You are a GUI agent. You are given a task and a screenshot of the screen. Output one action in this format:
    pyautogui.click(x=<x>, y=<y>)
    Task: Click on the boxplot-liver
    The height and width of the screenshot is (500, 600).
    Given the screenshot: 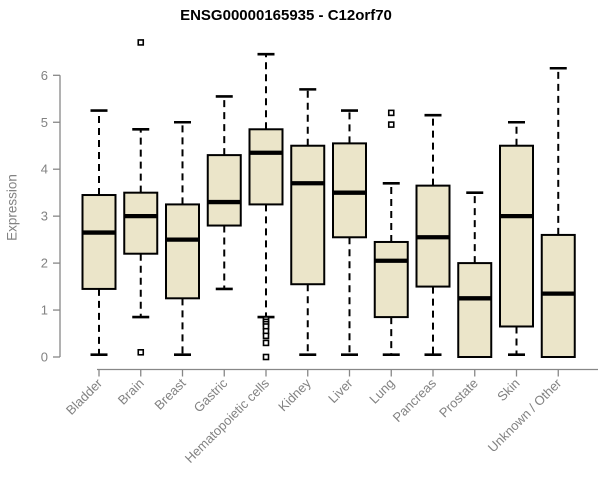 What is the action you would take?
    pyautogui.click(x=349, y=232)
    